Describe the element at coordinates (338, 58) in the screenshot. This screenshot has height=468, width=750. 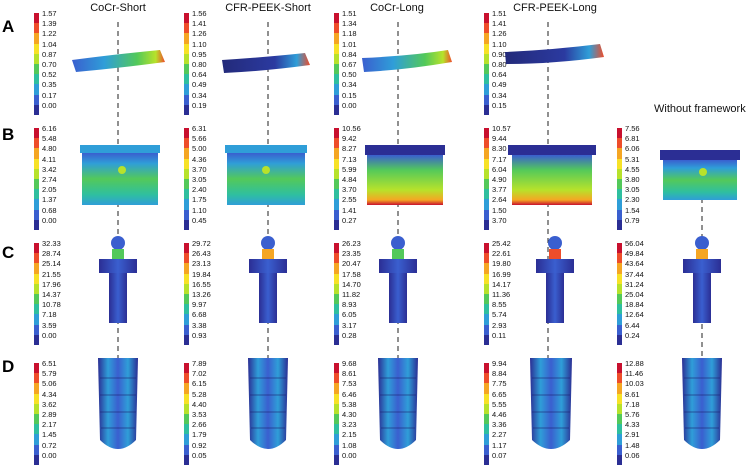
I see `row-a-frameworks` at that location.